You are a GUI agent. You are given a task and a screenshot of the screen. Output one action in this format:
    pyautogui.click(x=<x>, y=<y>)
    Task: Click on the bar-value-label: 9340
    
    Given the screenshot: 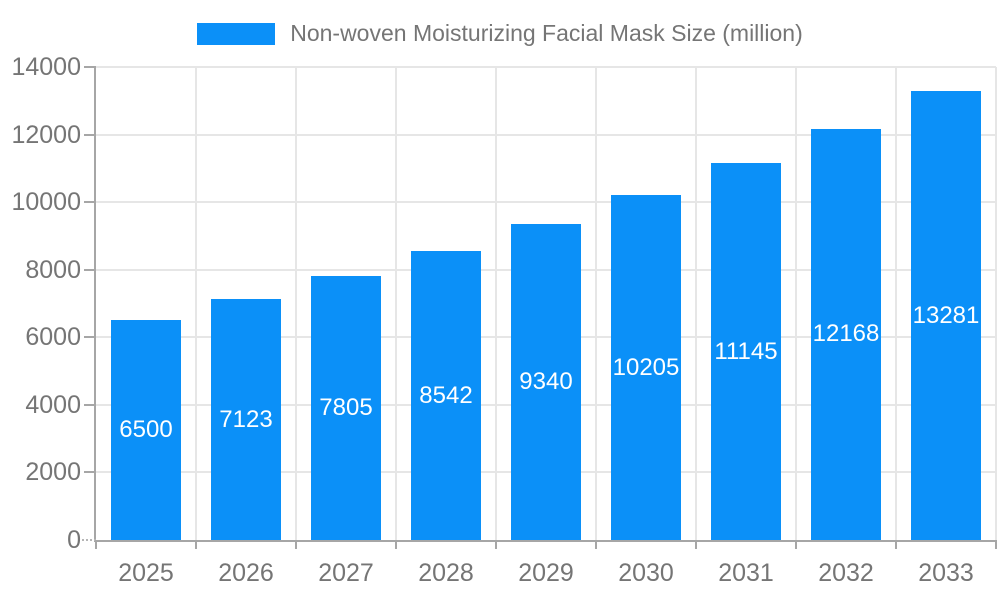 What is the action you would take?
    pyautogui.click(x=546, y=382)
    